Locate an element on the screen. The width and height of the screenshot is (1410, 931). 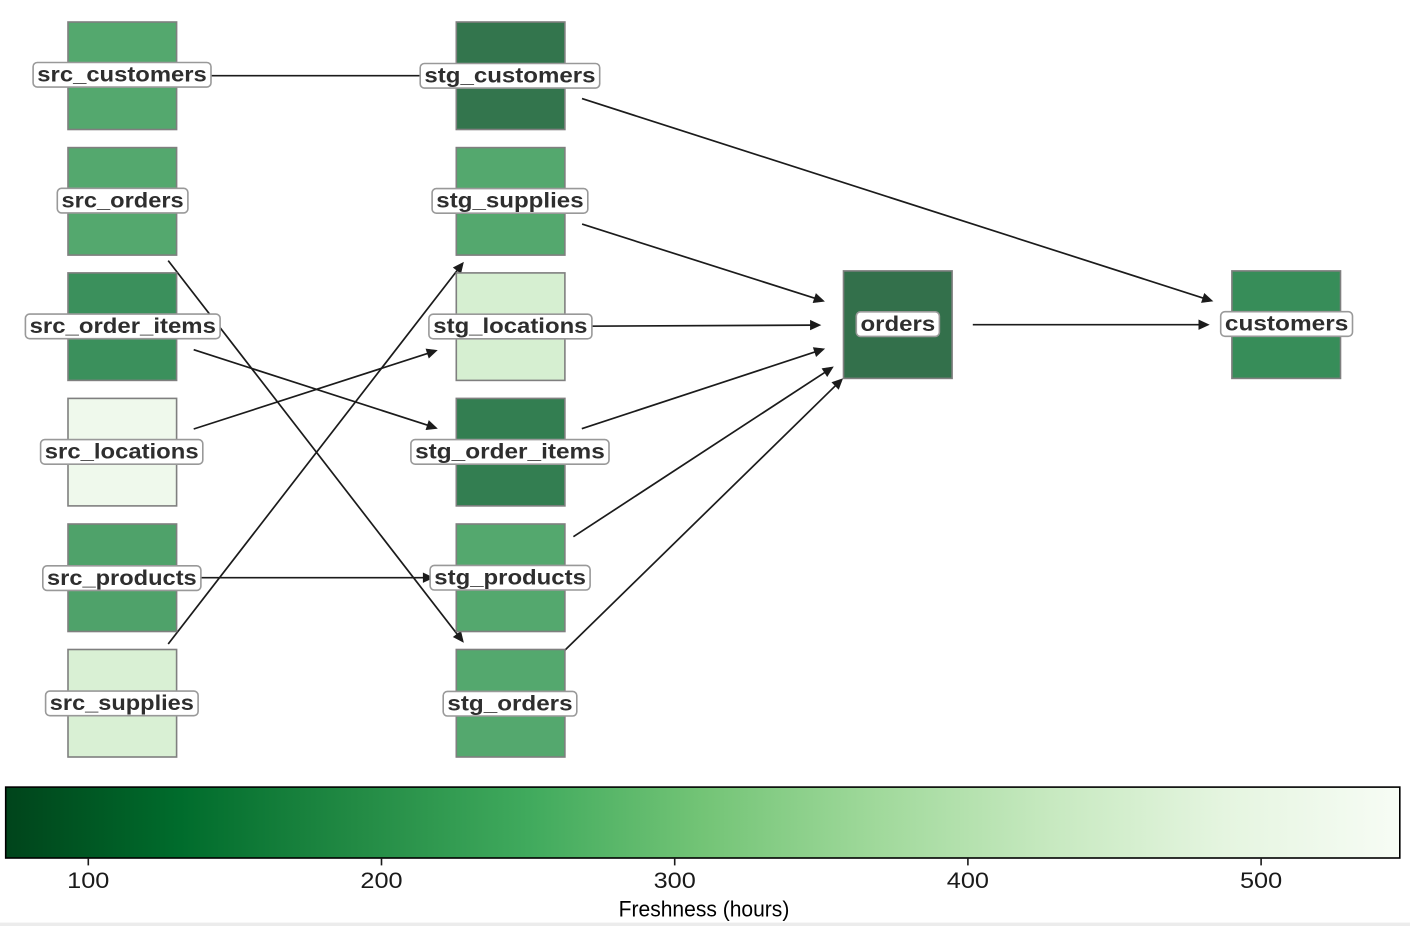
svg-text: stg_supplies is located at coordinates (509, 201).